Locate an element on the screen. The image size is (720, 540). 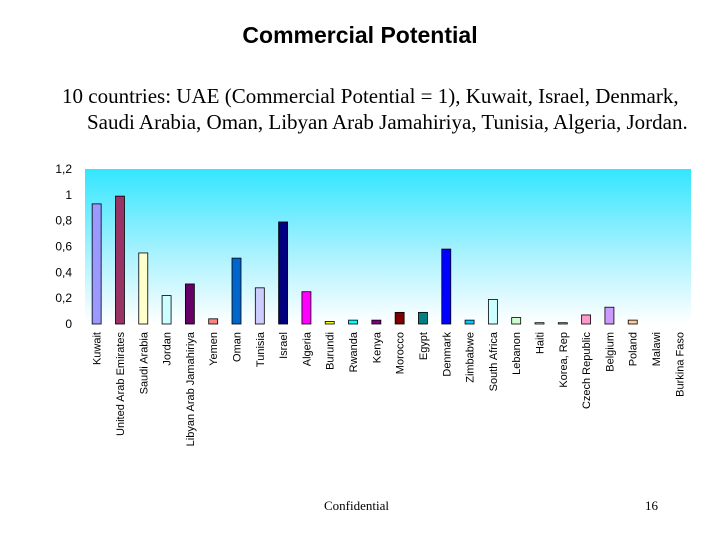
x-category-label: Jordan is located at coordinates (168, 349).